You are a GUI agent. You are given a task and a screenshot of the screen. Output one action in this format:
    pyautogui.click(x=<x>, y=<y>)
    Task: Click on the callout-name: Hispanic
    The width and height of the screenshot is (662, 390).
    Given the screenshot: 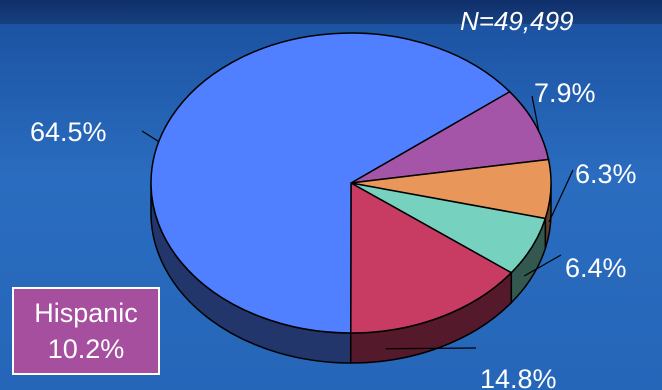 What is the action you would take?
    pyautogui.click(x=86, y=313)
    